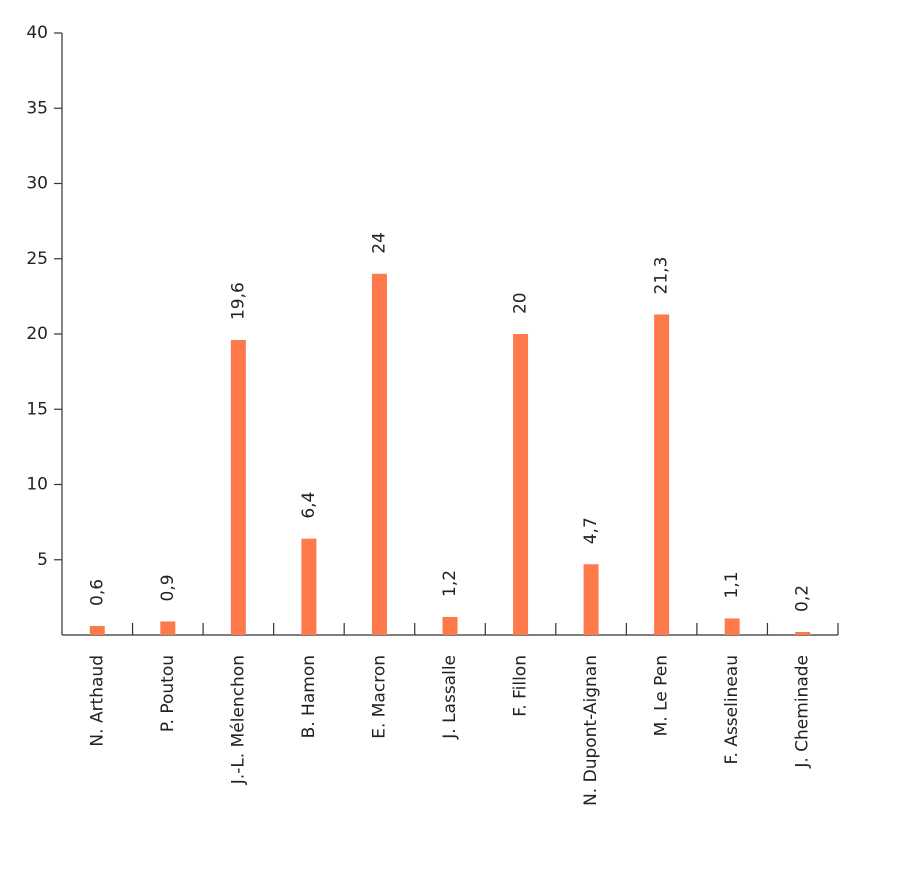 The width and height of the screenshot is (921, 885). What do you see at coordinates (37, 485) in the screenshot?
I see `y-tick-label: 10` at bounding box center [37, 485].